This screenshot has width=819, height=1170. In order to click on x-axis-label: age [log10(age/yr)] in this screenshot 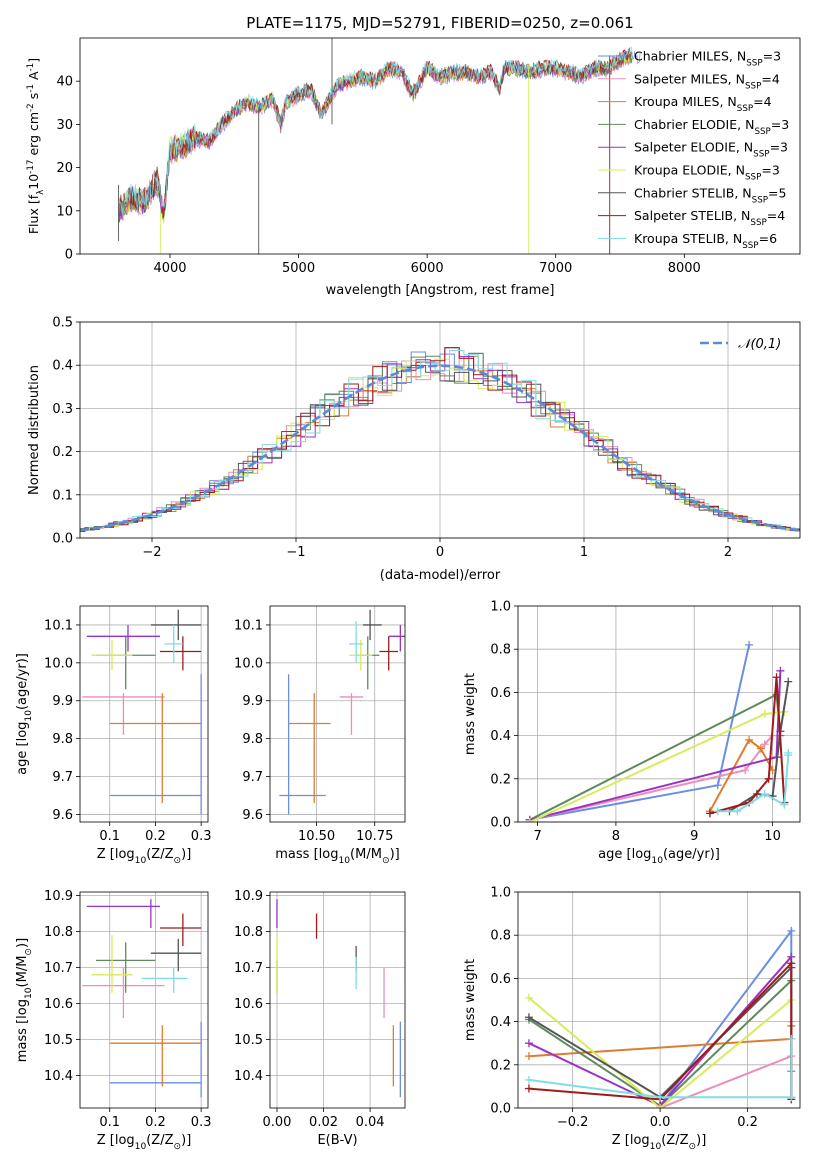, I will do `click(659, 856)`.